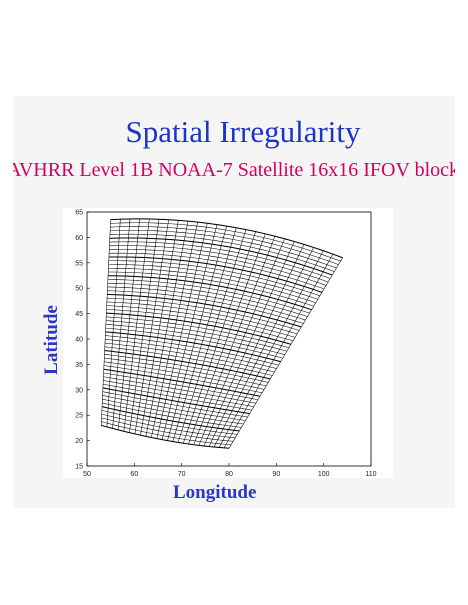 The height and width of the screenshot is (605, 468). I want to click on x-tick-label: 50, so click(87, 474).